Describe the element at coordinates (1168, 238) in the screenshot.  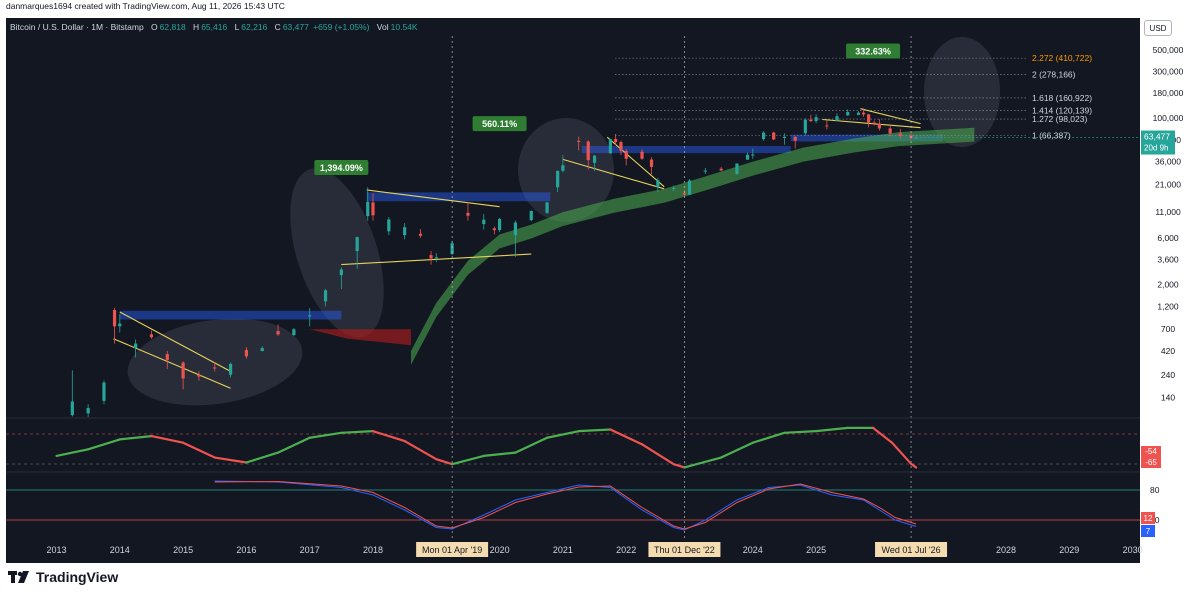
I see `price-tick-label: 6,000` at that location.